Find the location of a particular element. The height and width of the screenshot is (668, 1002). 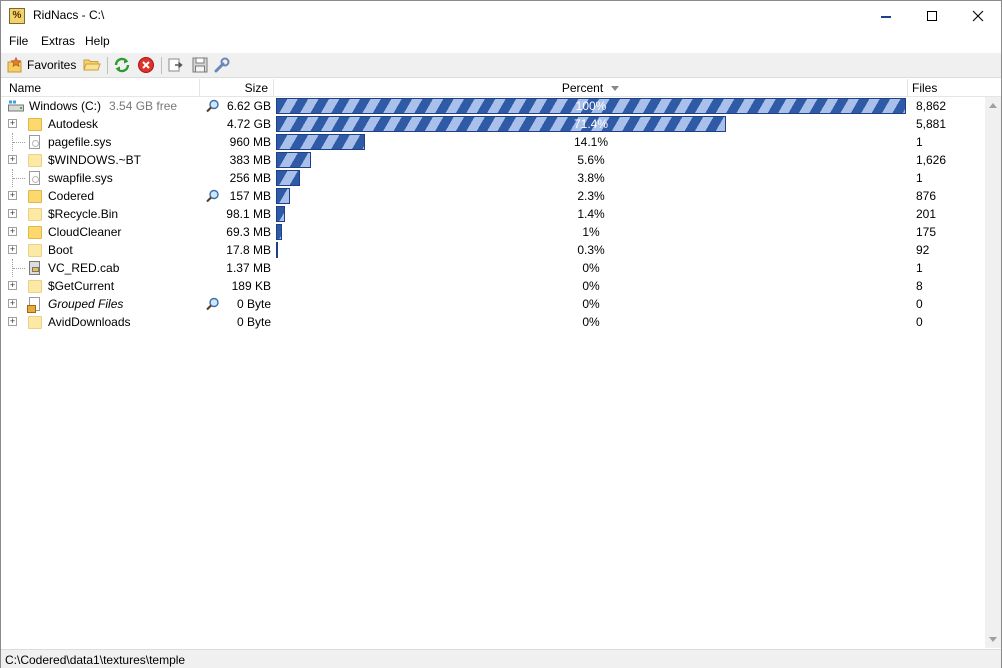

menu-help: Help is located at coordinates (97, 41).